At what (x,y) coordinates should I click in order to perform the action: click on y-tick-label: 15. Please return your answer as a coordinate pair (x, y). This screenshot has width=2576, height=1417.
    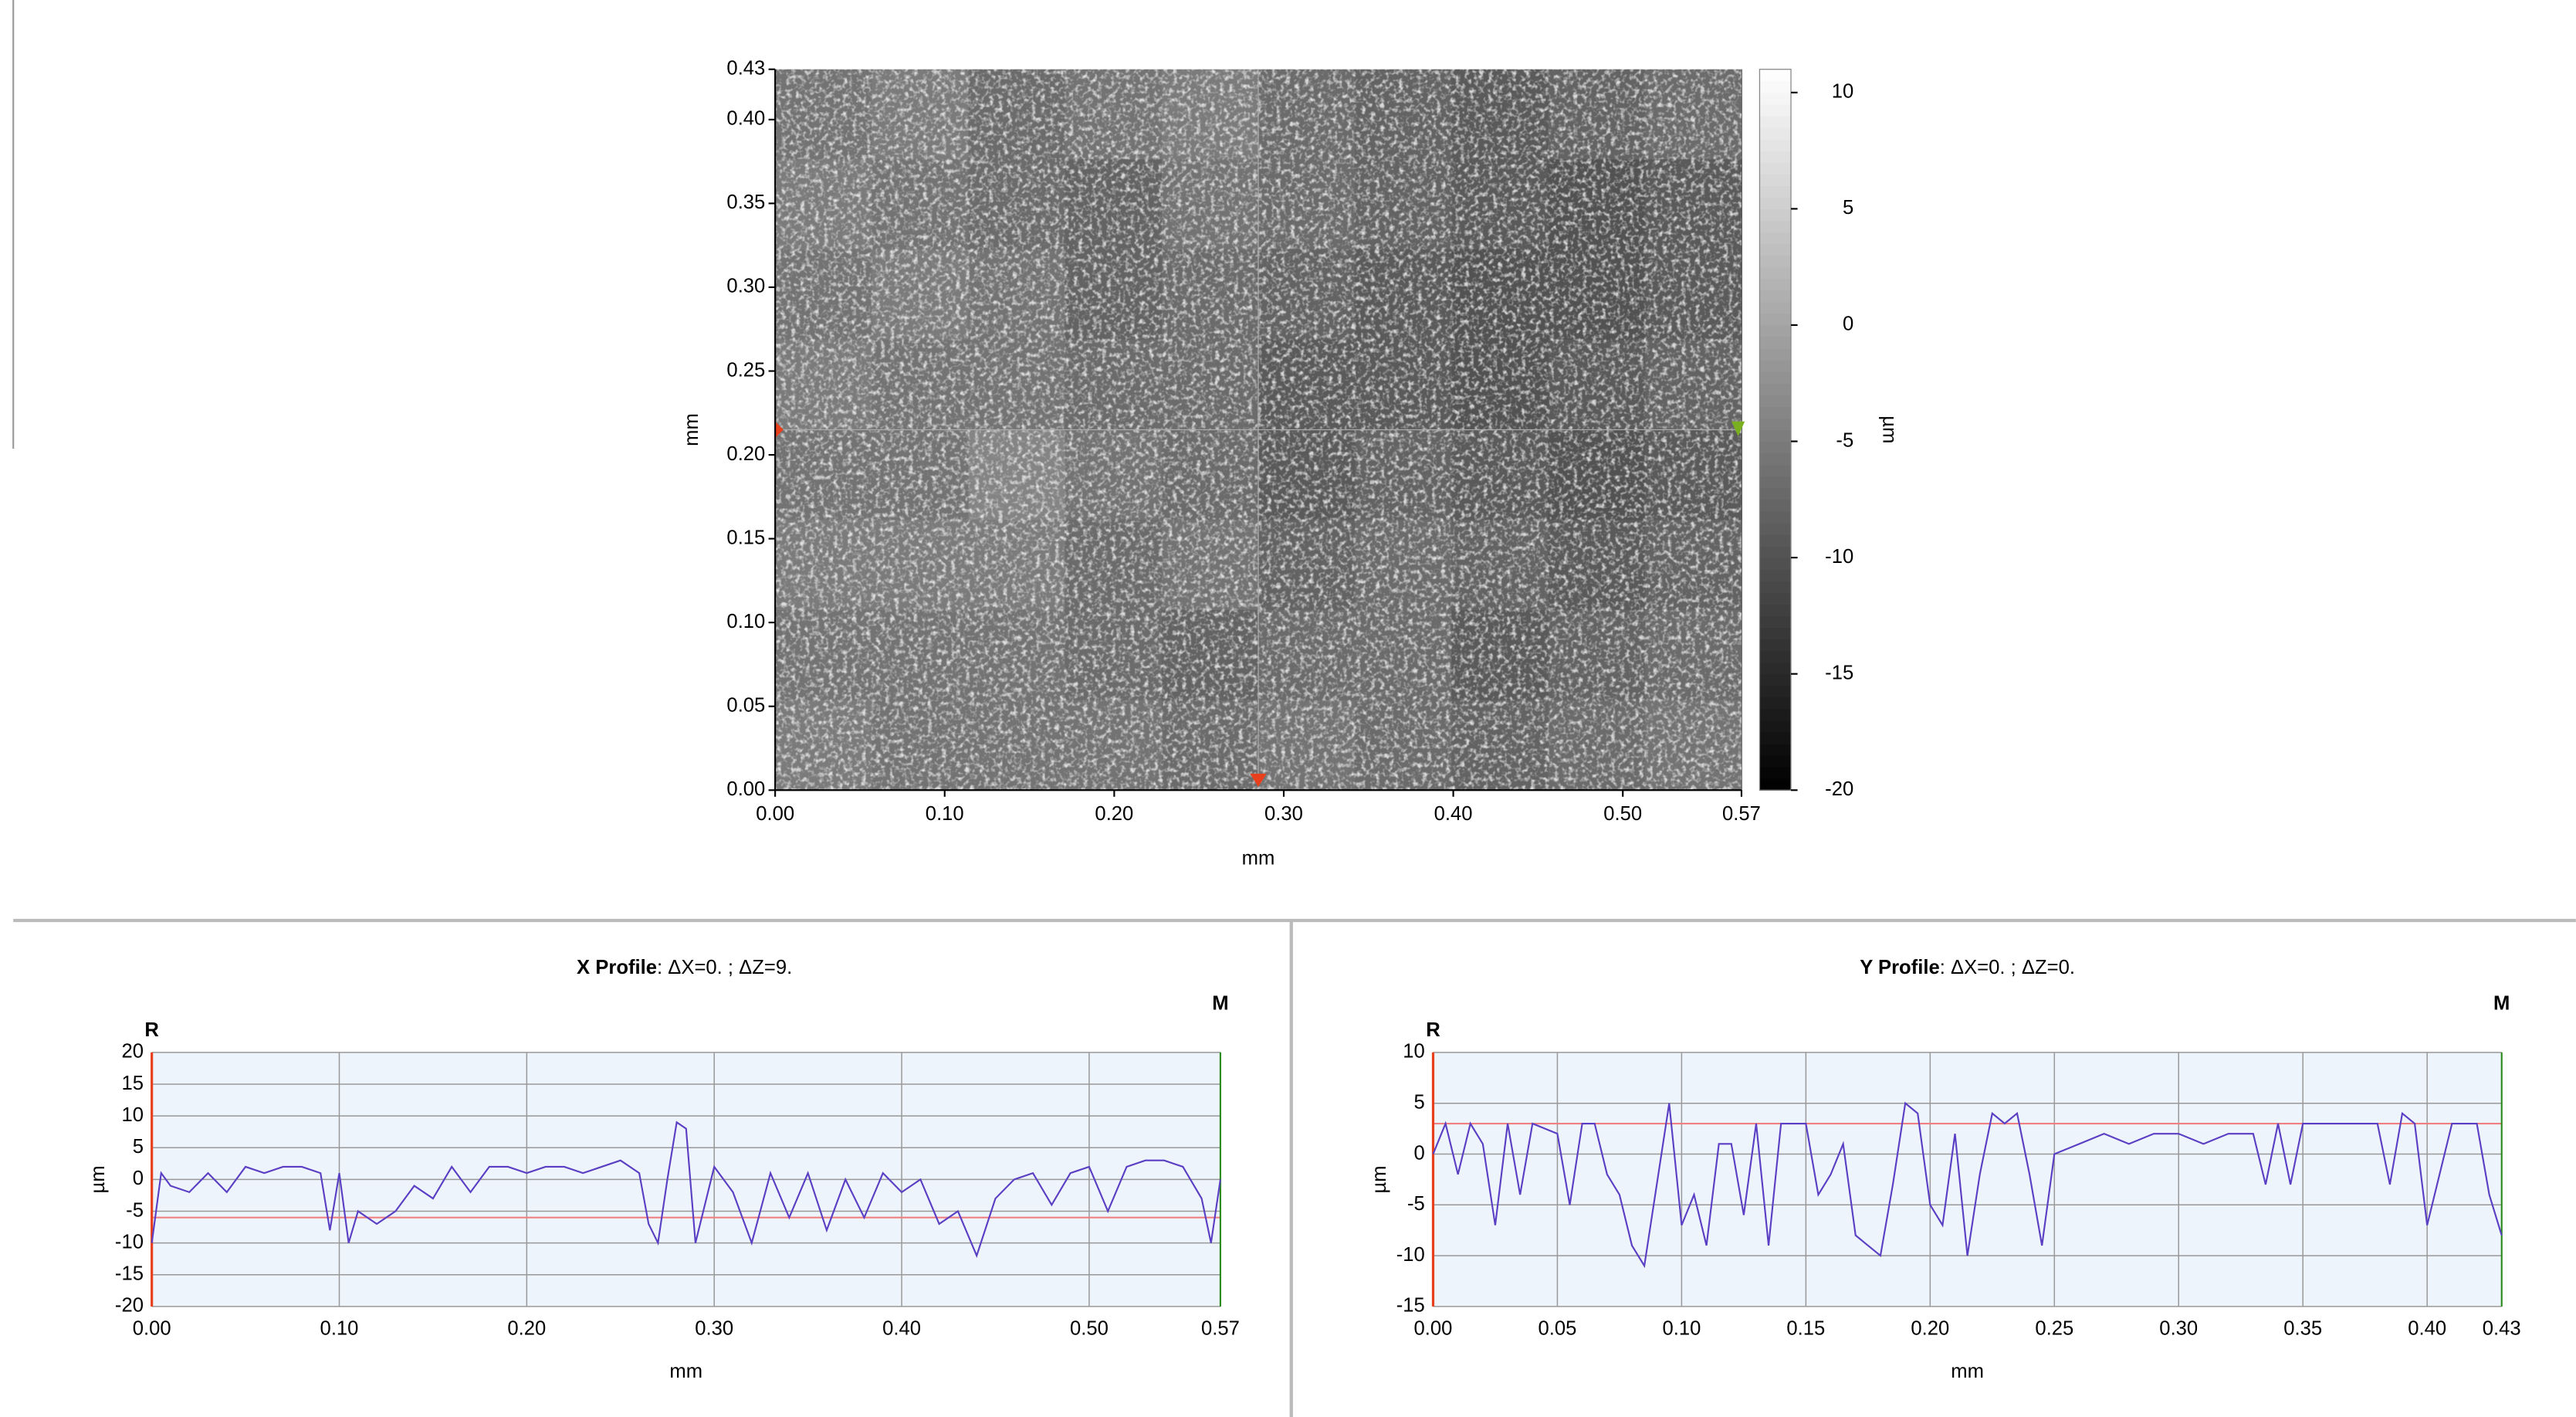
    Looking at the image, I should click on (132, 1083).